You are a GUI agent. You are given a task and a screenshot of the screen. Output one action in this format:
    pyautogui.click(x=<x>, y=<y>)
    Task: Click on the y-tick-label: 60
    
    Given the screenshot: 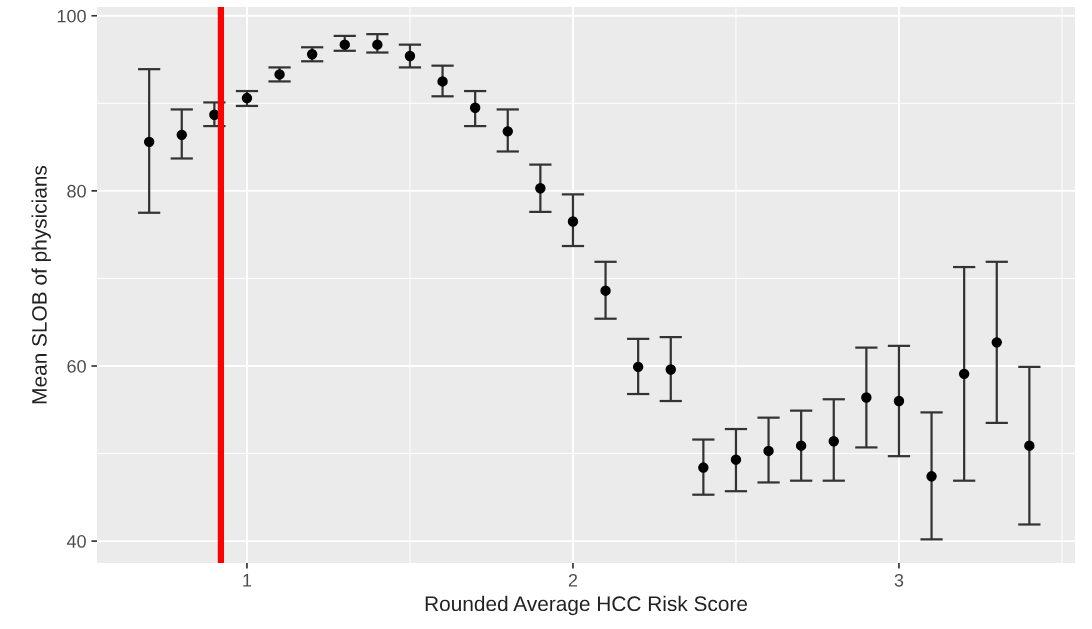 What is the action you would take?
    pyautogui.click(x=76, y=366)
    